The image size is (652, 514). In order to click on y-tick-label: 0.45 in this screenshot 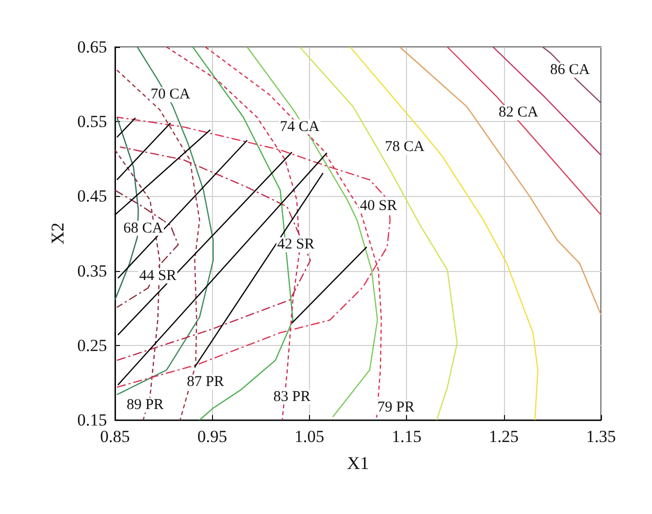, I will do `click(92, 196)`.